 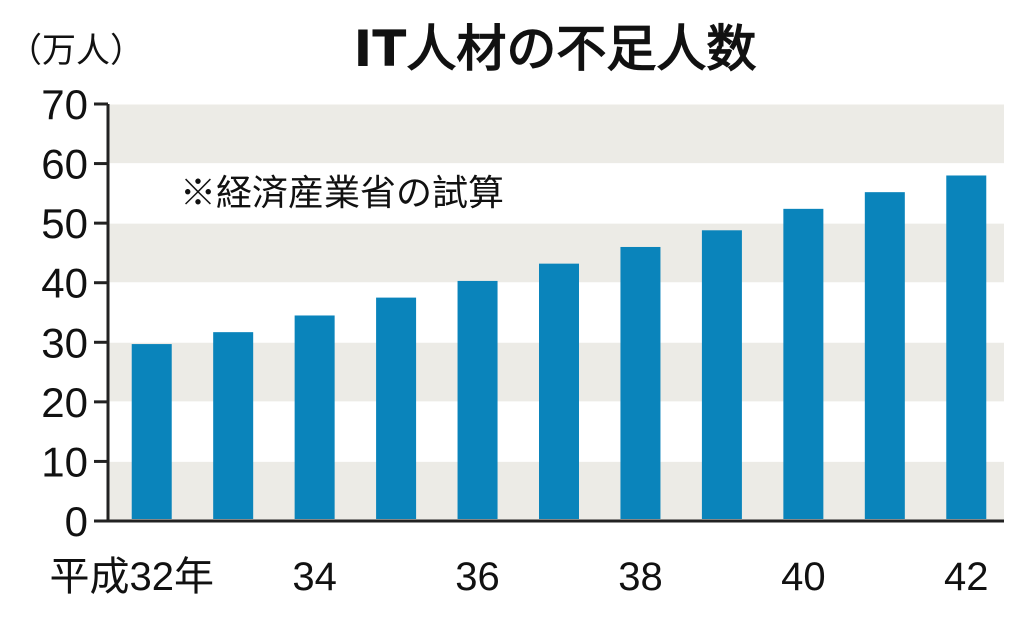 What do you see at coordinates (640, 577) in the screenshot?
I see `x-tick-label: 38` at bounding box center [640, 577].